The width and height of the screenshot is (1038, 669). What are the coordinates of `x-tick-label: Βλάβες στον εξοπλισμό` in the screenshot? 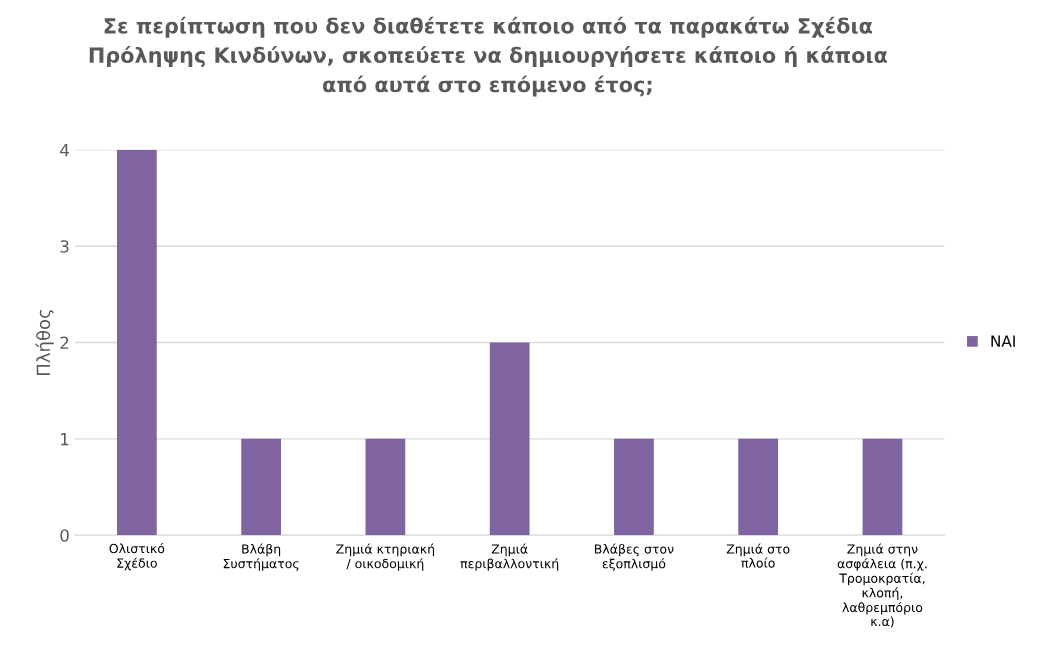 It's located at (634, 557).